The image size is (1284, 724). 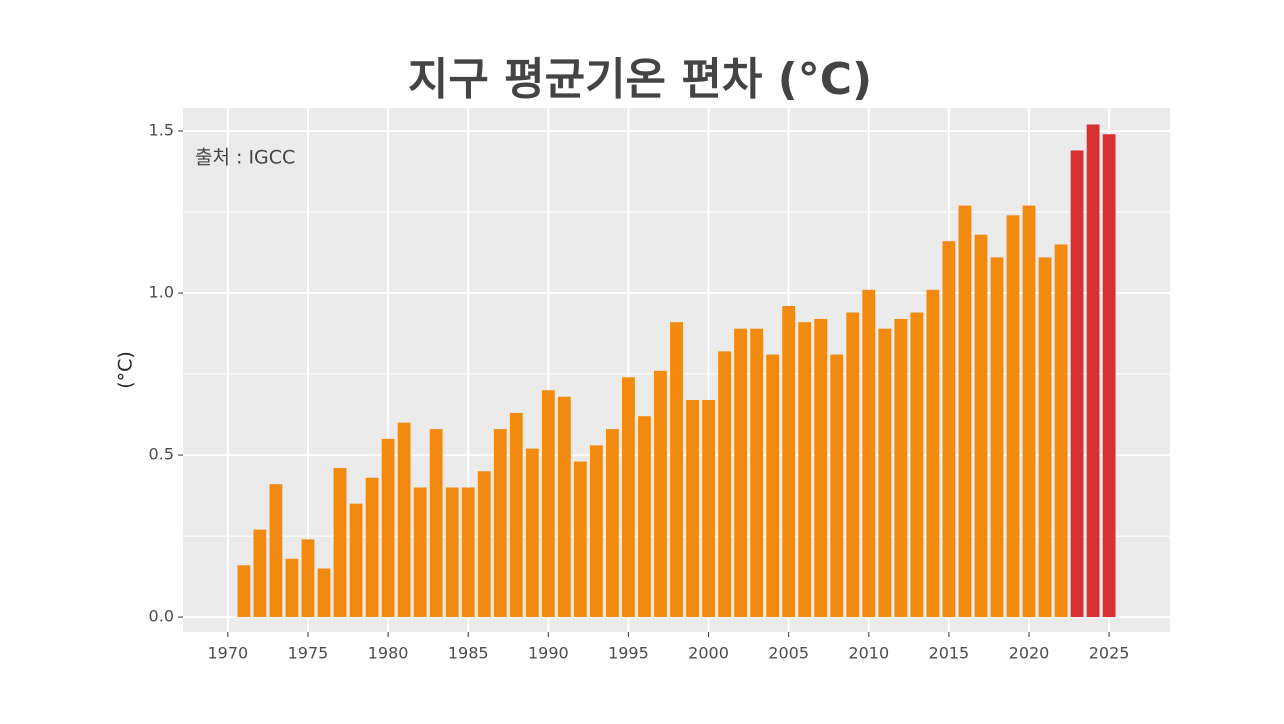 I want to click on x-tick-label: 2000, so click(x=708, y=653).